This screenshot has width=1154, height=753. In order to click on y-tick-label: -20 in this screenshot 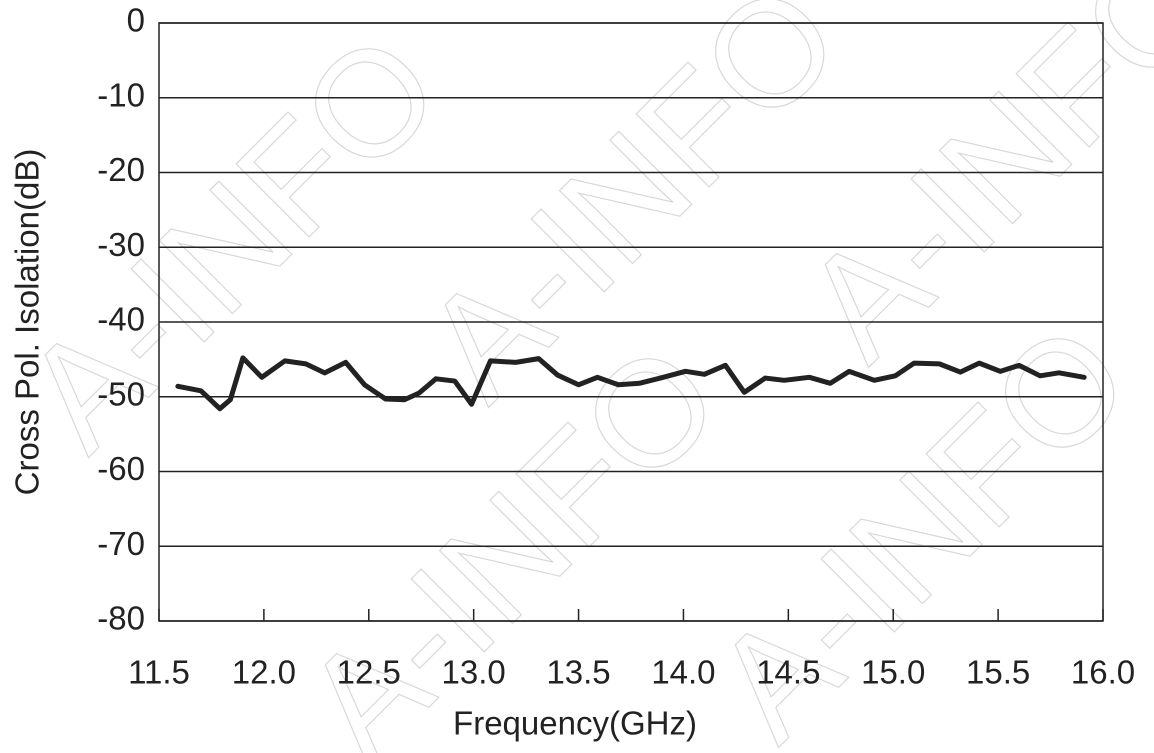, I will do `click(121, 169)`.